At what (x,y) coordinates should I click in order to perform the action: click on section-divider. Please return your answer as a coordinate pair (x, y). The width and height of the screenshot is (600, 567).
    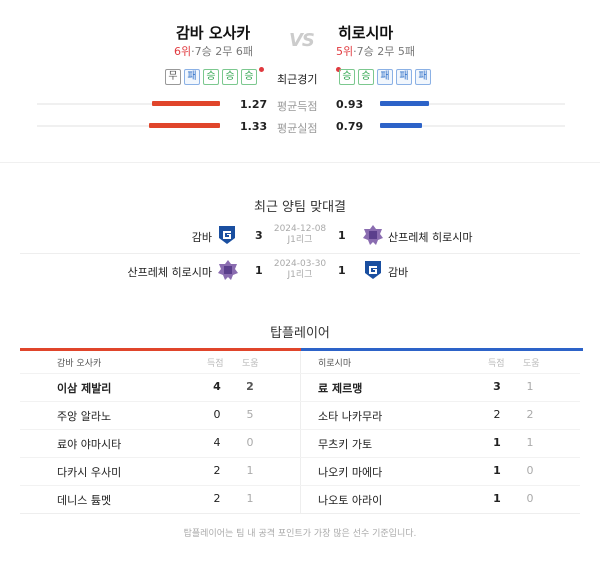
    Looking at the image, I should click on (300, 162).